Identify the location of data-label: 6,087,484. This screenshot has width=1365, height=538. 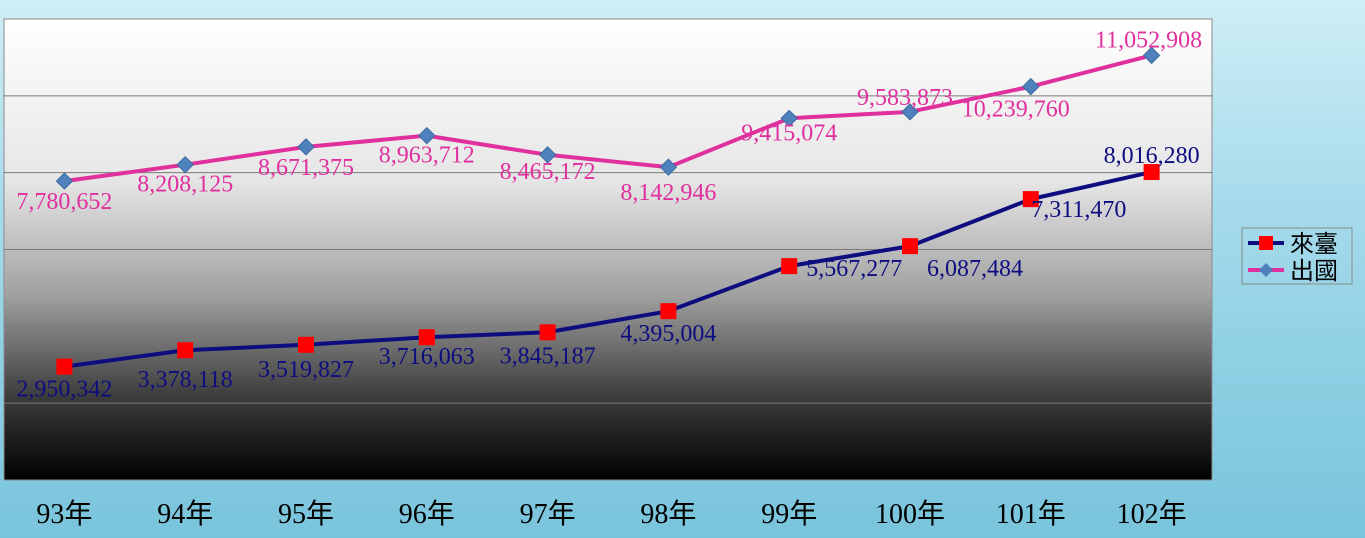
(975, 269).